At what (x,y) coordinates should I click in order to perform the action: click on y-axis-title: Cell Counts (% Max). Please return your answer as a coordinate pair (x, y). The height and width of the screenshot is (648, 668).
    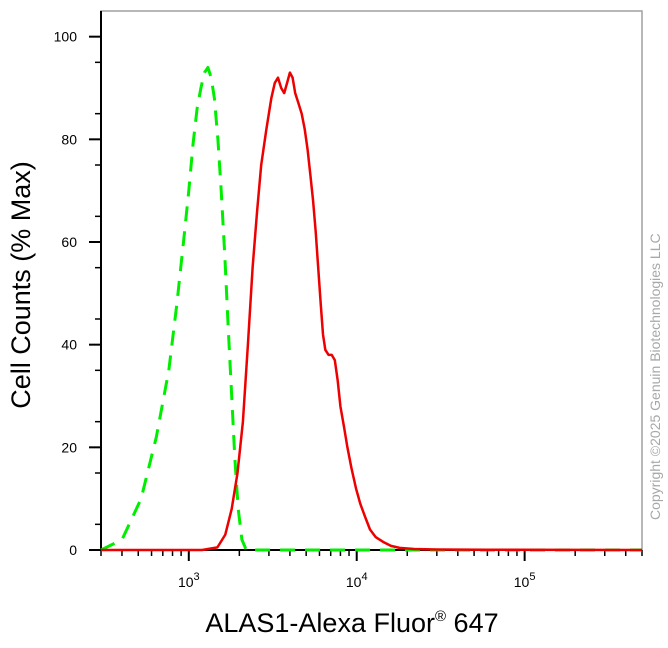
    Looking at the image, I should click on (21, 285).